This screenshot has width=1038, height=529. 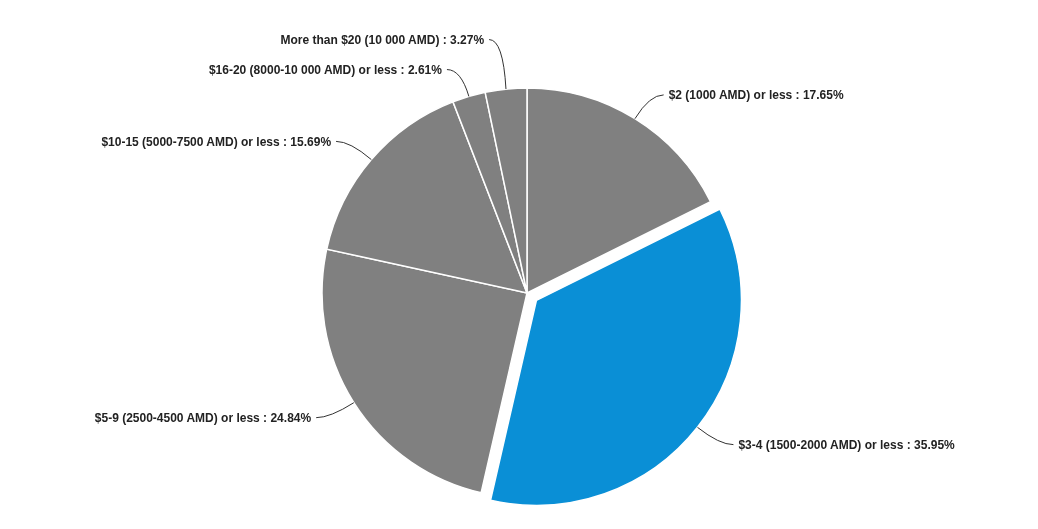 What do you see at coordinates (203, 417) in the screenshot?
I see `slice-label: $5-9 (2500-4500 AMD) or less : 24.84%` at bounding box center [203, 417].